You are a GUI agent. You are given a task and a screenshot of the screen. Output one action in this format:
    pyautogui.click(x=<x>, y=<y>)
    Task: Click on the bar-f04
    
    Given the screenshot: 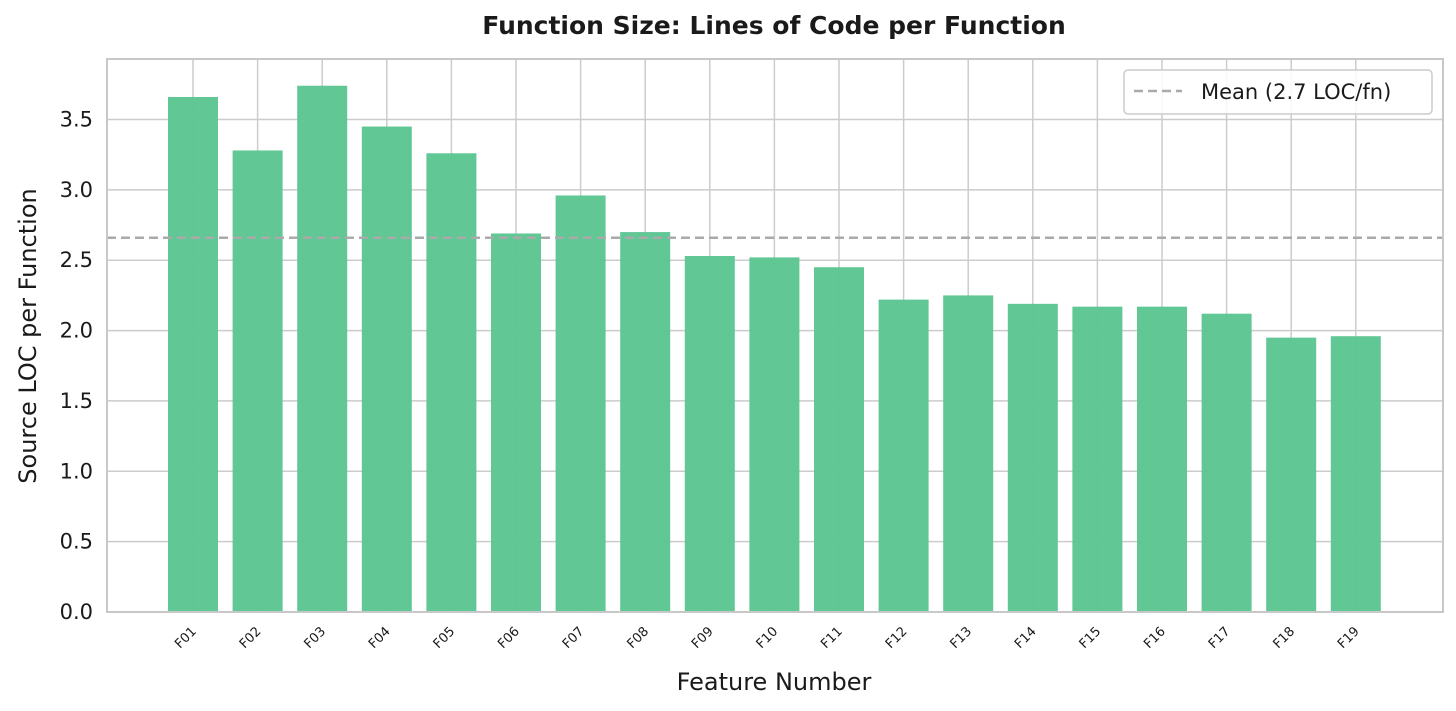 What is the action you would take?
    pyautogui.click(x=386, y=369)
    